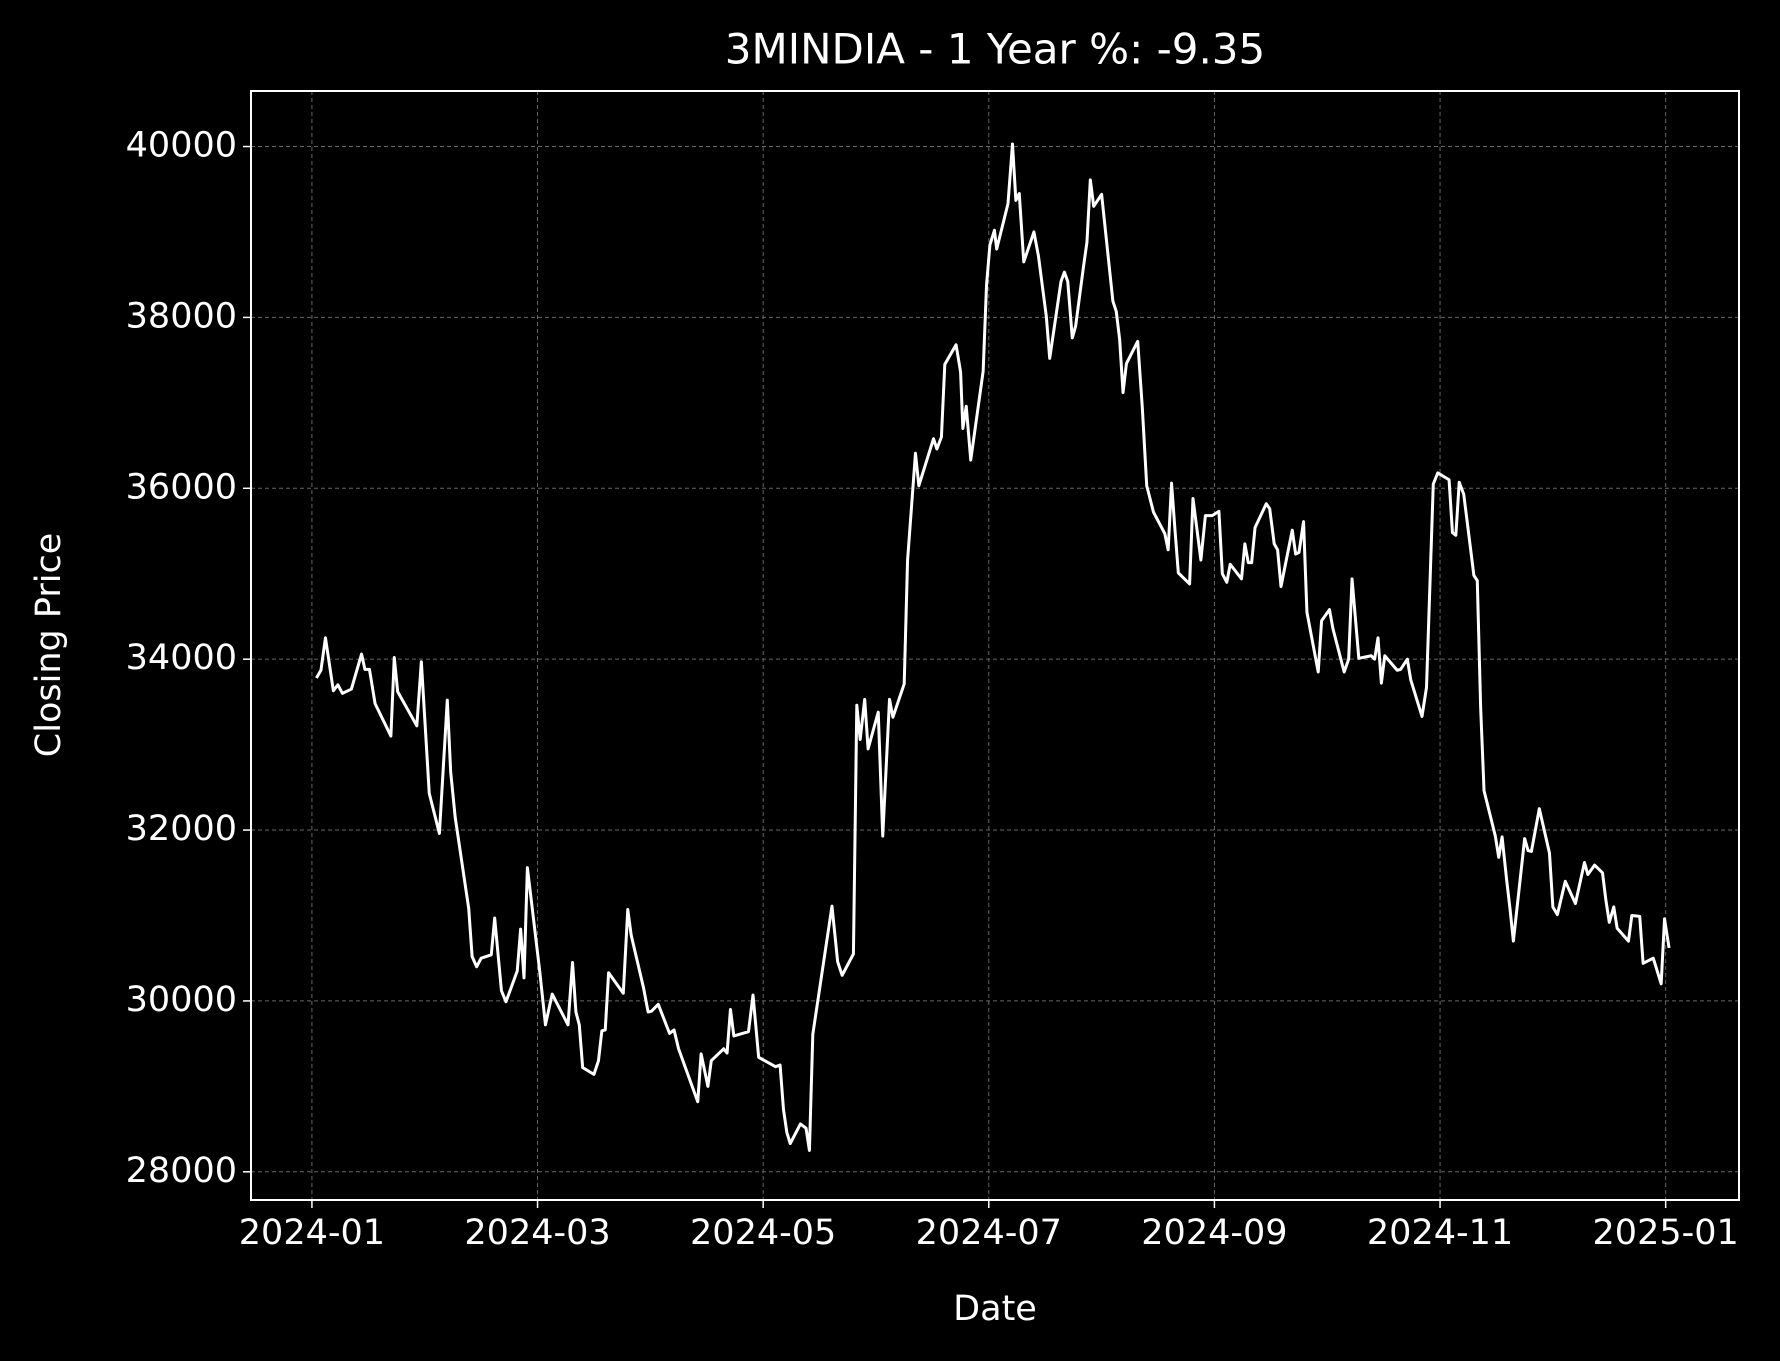 This screenshot has width=1780, height=1361. What do you see at coordinates (537, 1233) in the screenshot?
I see `x-tick-label: 2024-03` at bounding box center [537, 1233].